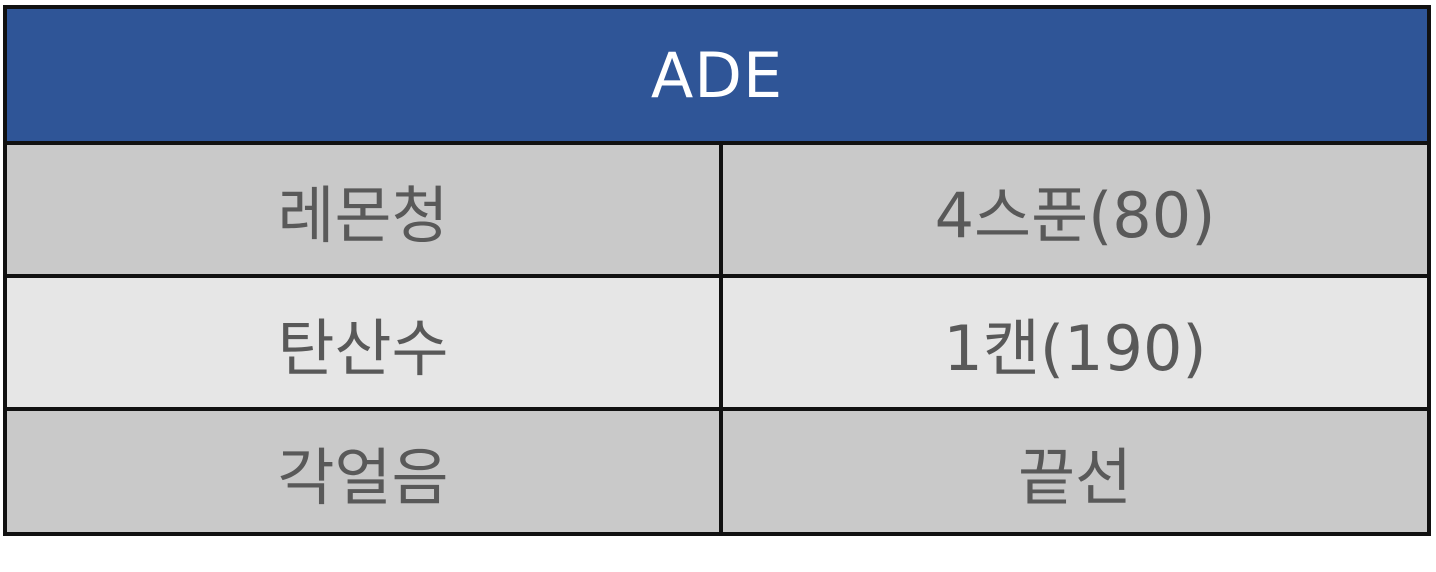 Image resolution: width=1436 pixels, height=572 pixels. What do you see at coordinates (1075, 209) in the screenshot?
I see `amount-cell: 4스푼(80)` at bounding box center [1075, 209].